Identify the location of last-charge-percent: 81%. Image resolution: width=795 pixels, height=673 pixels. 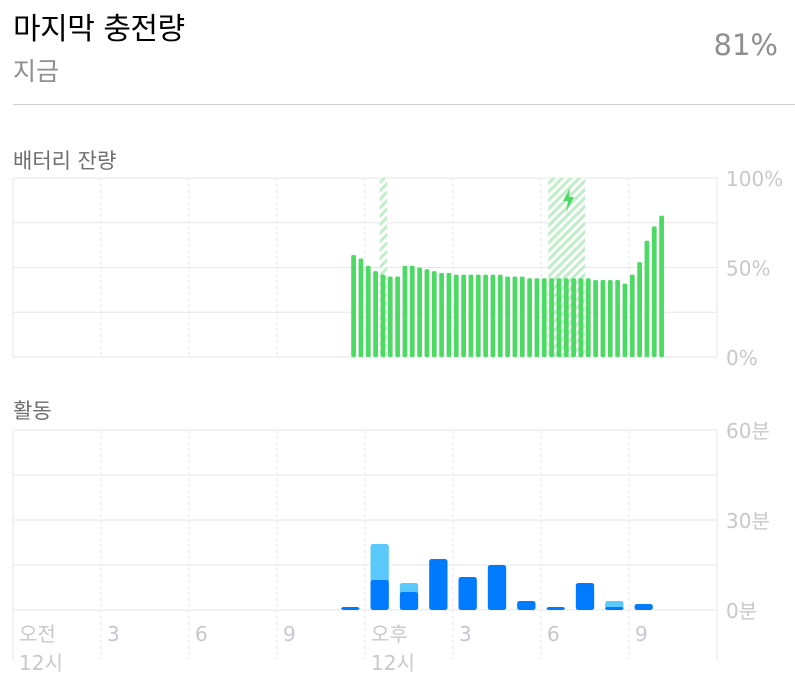
(745, 45).